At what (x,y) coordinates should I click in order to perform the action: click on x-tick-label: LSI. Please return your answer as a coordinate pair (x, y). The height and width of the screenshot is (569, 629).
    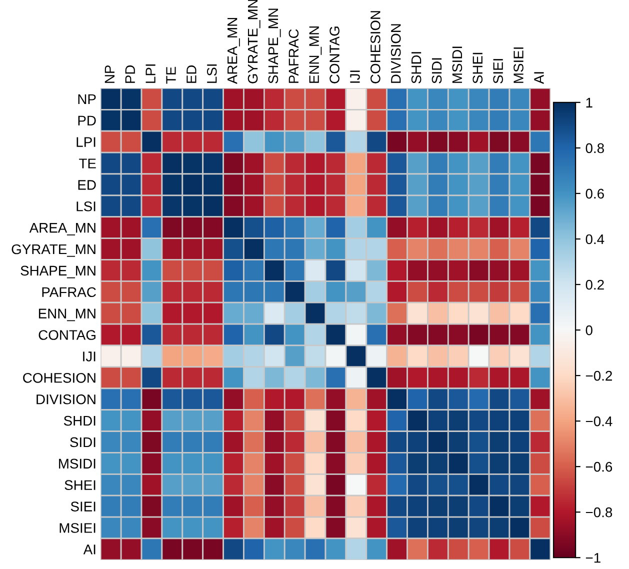
    Looking at the image, I should click on (211, 73).